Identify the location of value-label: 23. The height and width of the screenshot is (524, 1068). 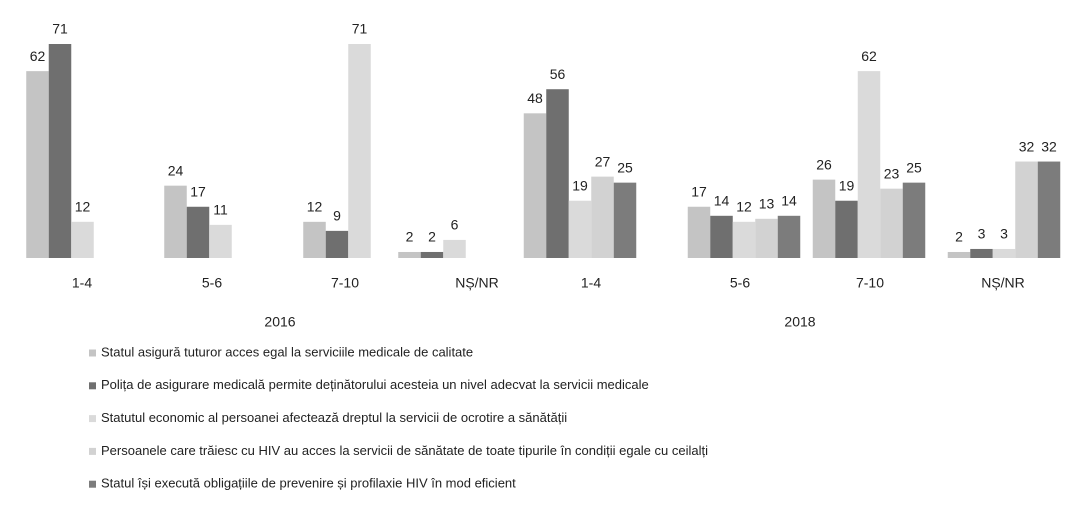
(892, 173).